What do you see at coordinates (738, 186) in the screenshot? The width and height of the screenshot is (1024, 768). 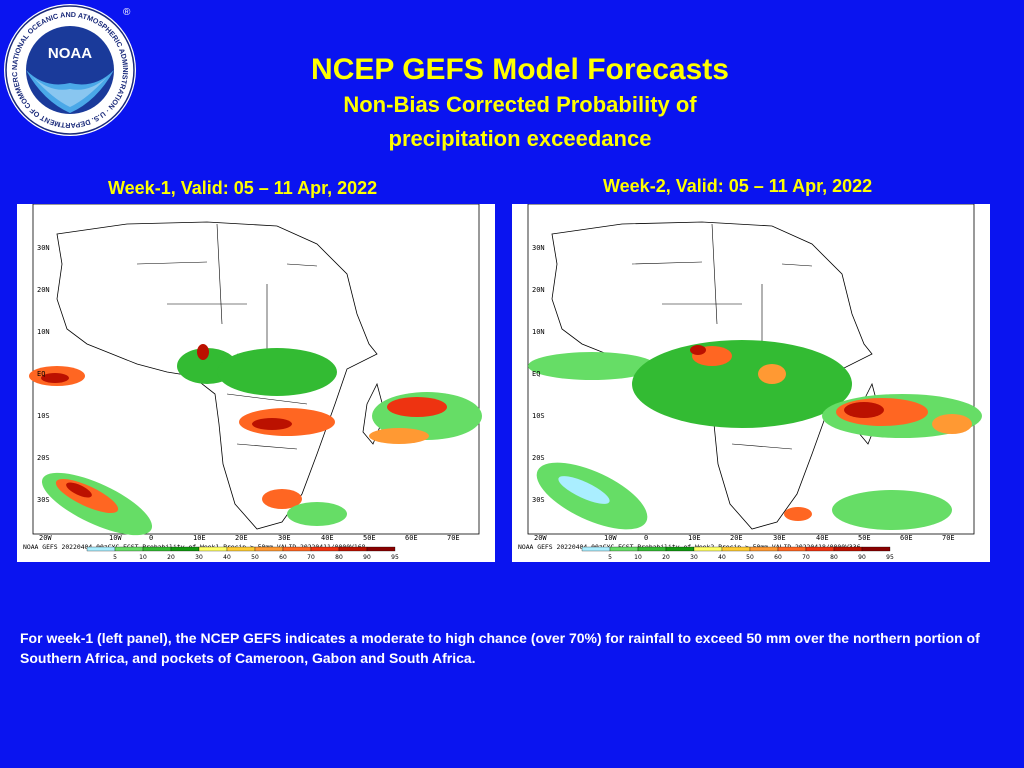 I see `week2-label: Week-2, Valid: 05 – 11 Apr, 2022` at bounding box center [738, 186].